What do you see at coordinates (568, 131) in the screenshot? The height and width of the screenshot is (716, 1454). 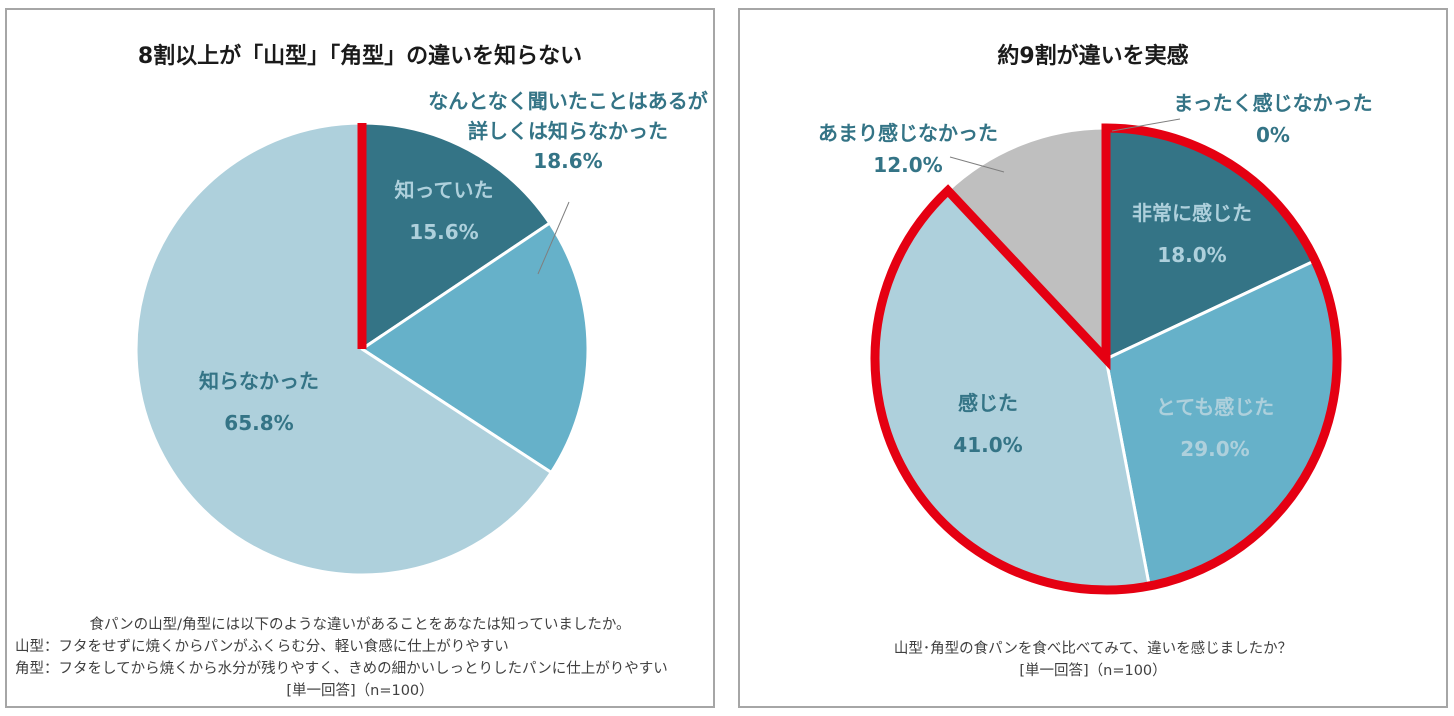 I see `slice-label-1-line-1: 詳しくは知らなかった` at bounding box center [568, 131].